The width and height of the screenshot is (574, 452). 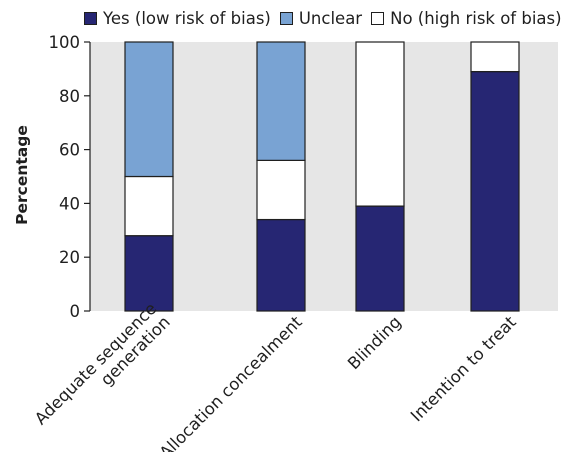 I want to click on legend-label-no: No (high risk of bias), so click(x=476, y=18).